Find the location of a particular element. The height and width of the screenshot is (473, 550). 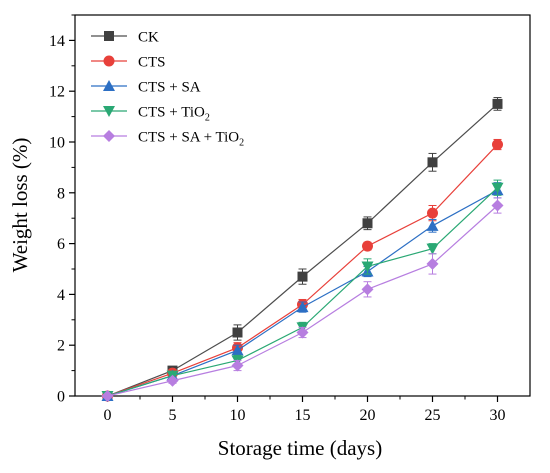

legend-label-text: CTS + SA + TiO is located at coordinates (188, 138).